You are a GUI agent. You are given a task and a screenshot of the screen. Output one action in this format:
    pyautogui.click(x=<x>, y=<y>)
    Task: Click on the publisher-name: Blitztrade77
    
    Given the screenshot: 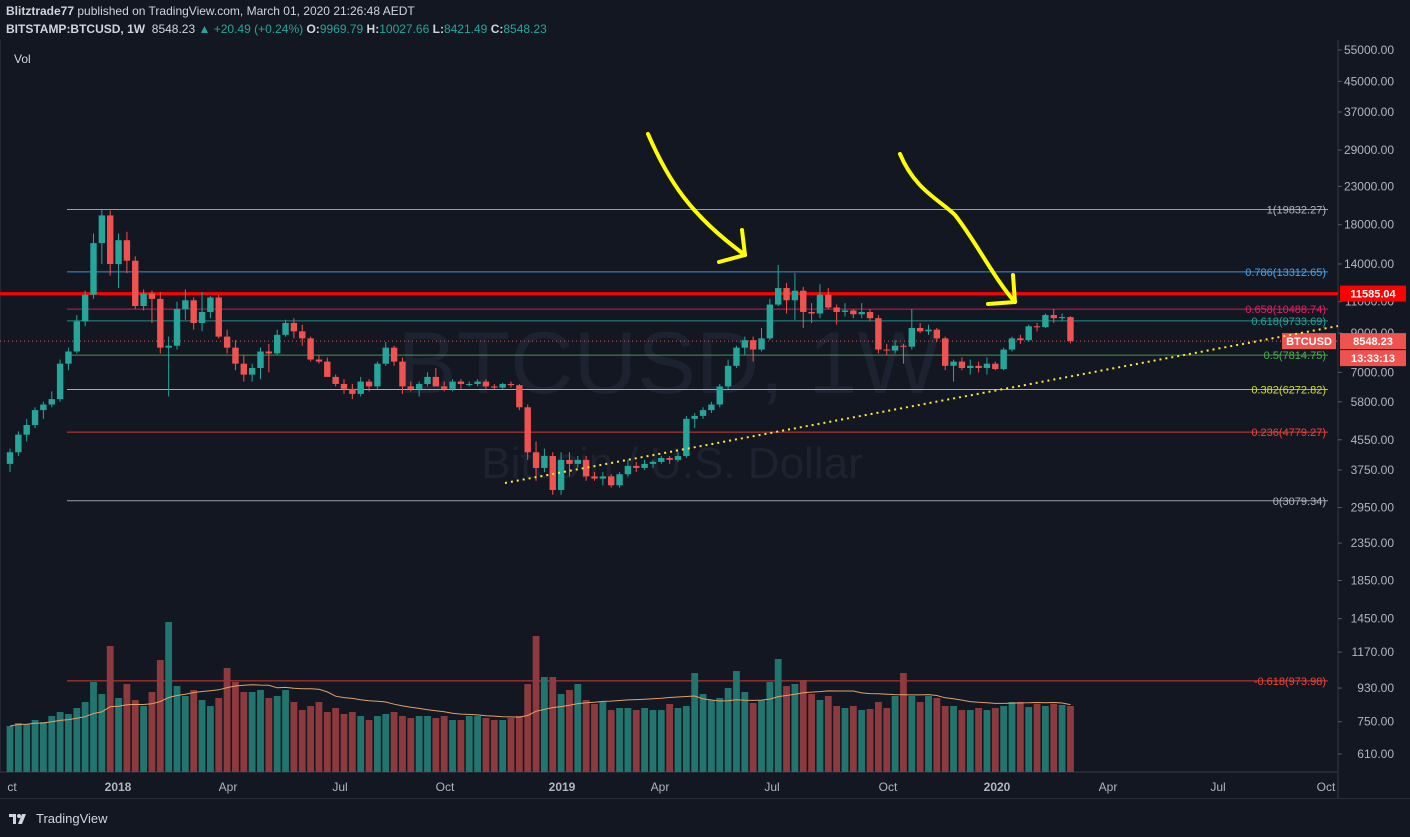 What is the action you would take?
    pyautogui.click(x=40, y=11)
    